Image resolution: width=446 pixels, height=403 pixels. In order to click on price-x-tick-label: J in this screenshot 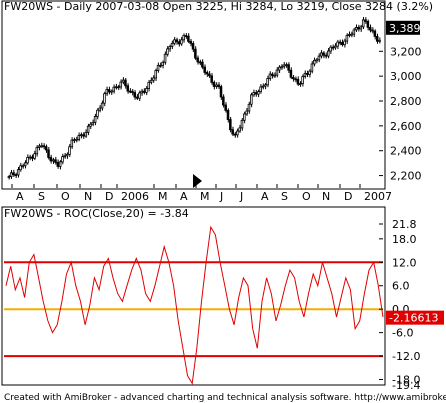, I will do `click(221, 196)`.